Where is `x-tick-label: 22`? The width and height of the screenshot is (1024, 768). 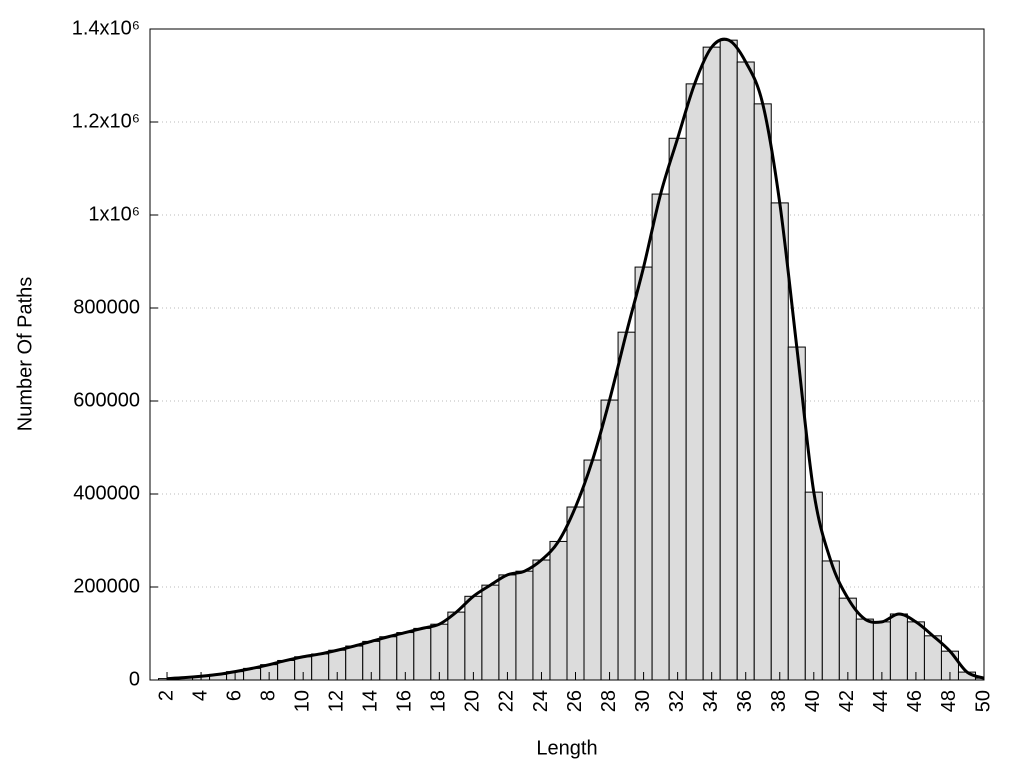
x-tick-label: 22 is located at coordinates (507, 701).